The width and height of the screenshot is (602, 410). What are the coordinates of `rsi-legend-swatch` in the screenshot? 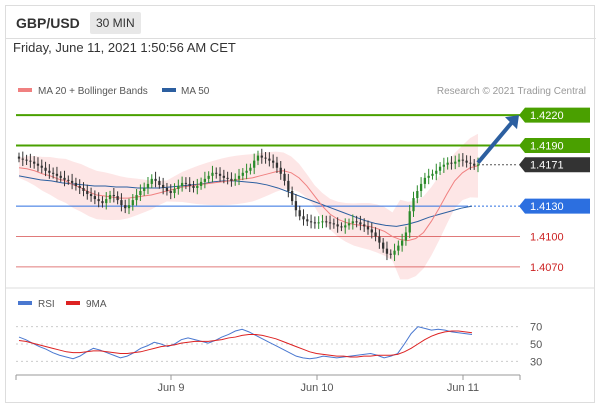 It's located at (25, 303).